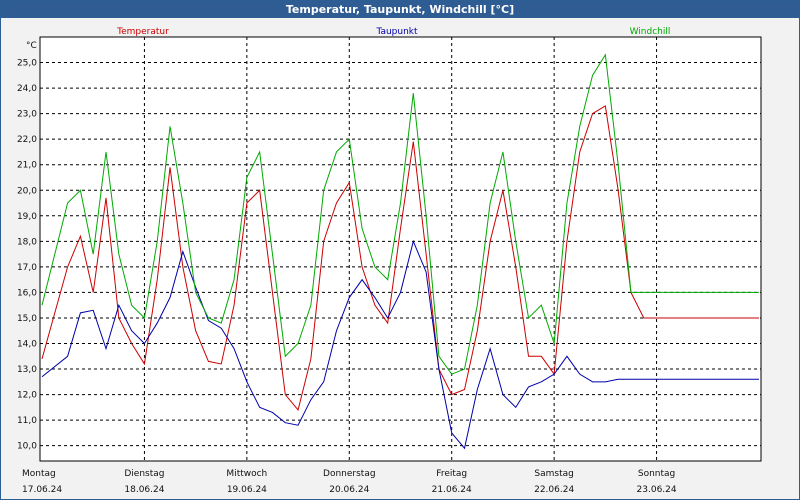 This screenshot has width=800, height=500. I want to click on y-tick-label: 11,0, so click(27, 421).